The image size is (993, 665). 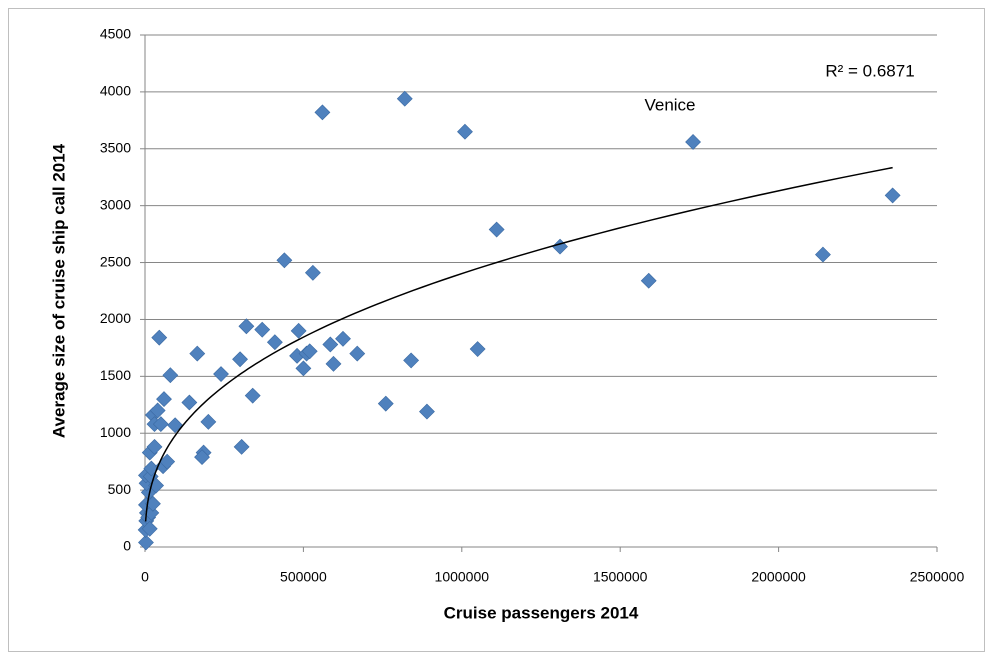 I want to click on x-tick-label: 0, so click(x=145, y=577).